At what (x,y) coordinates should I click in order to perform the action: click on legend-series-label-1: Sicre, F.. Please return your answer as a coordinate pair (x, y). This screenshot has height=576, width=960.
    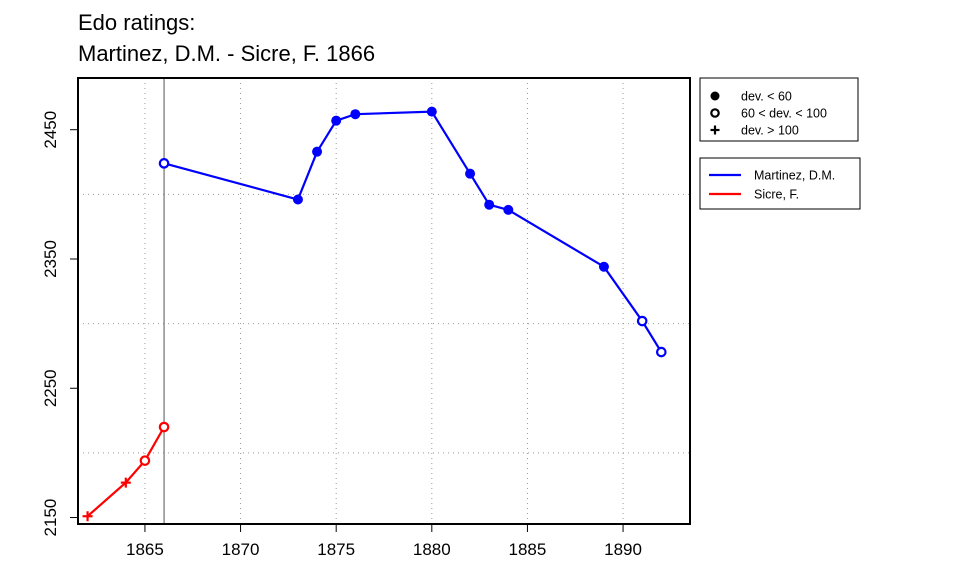
    Looking at the image, I should click on (776, 195).